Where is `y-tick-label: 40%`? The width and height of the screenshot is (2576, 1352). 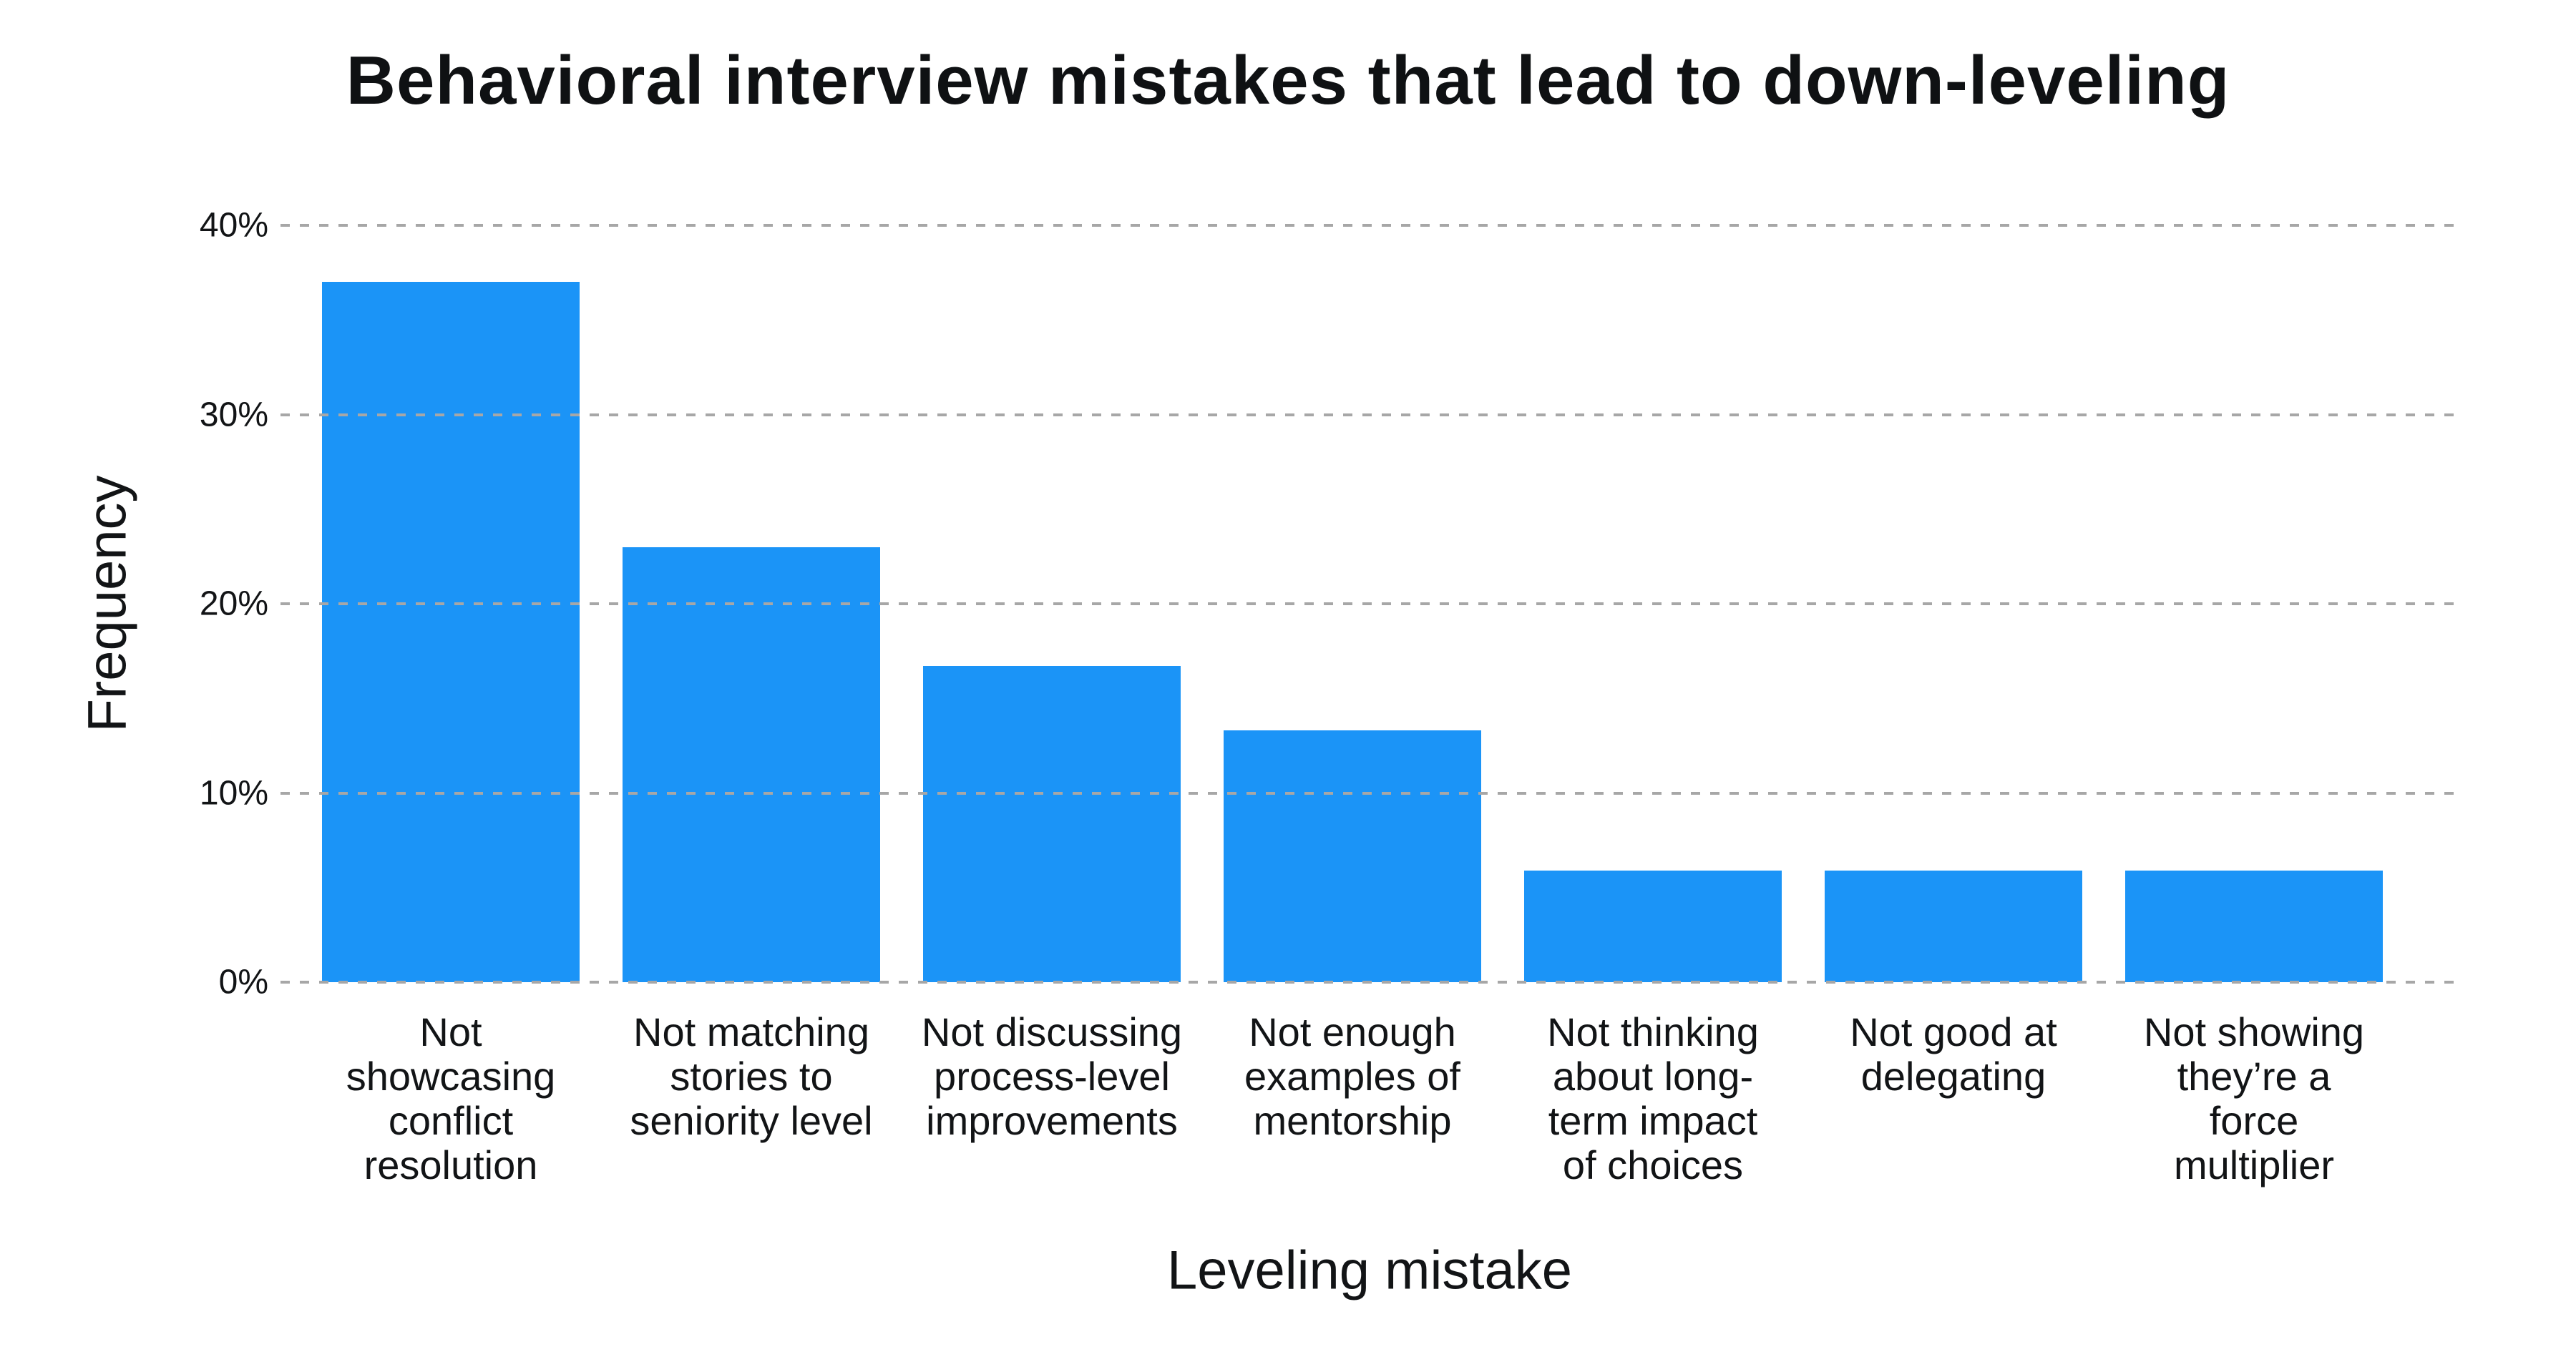
y-tick-label: 40% is located at coordinates (233, 225).